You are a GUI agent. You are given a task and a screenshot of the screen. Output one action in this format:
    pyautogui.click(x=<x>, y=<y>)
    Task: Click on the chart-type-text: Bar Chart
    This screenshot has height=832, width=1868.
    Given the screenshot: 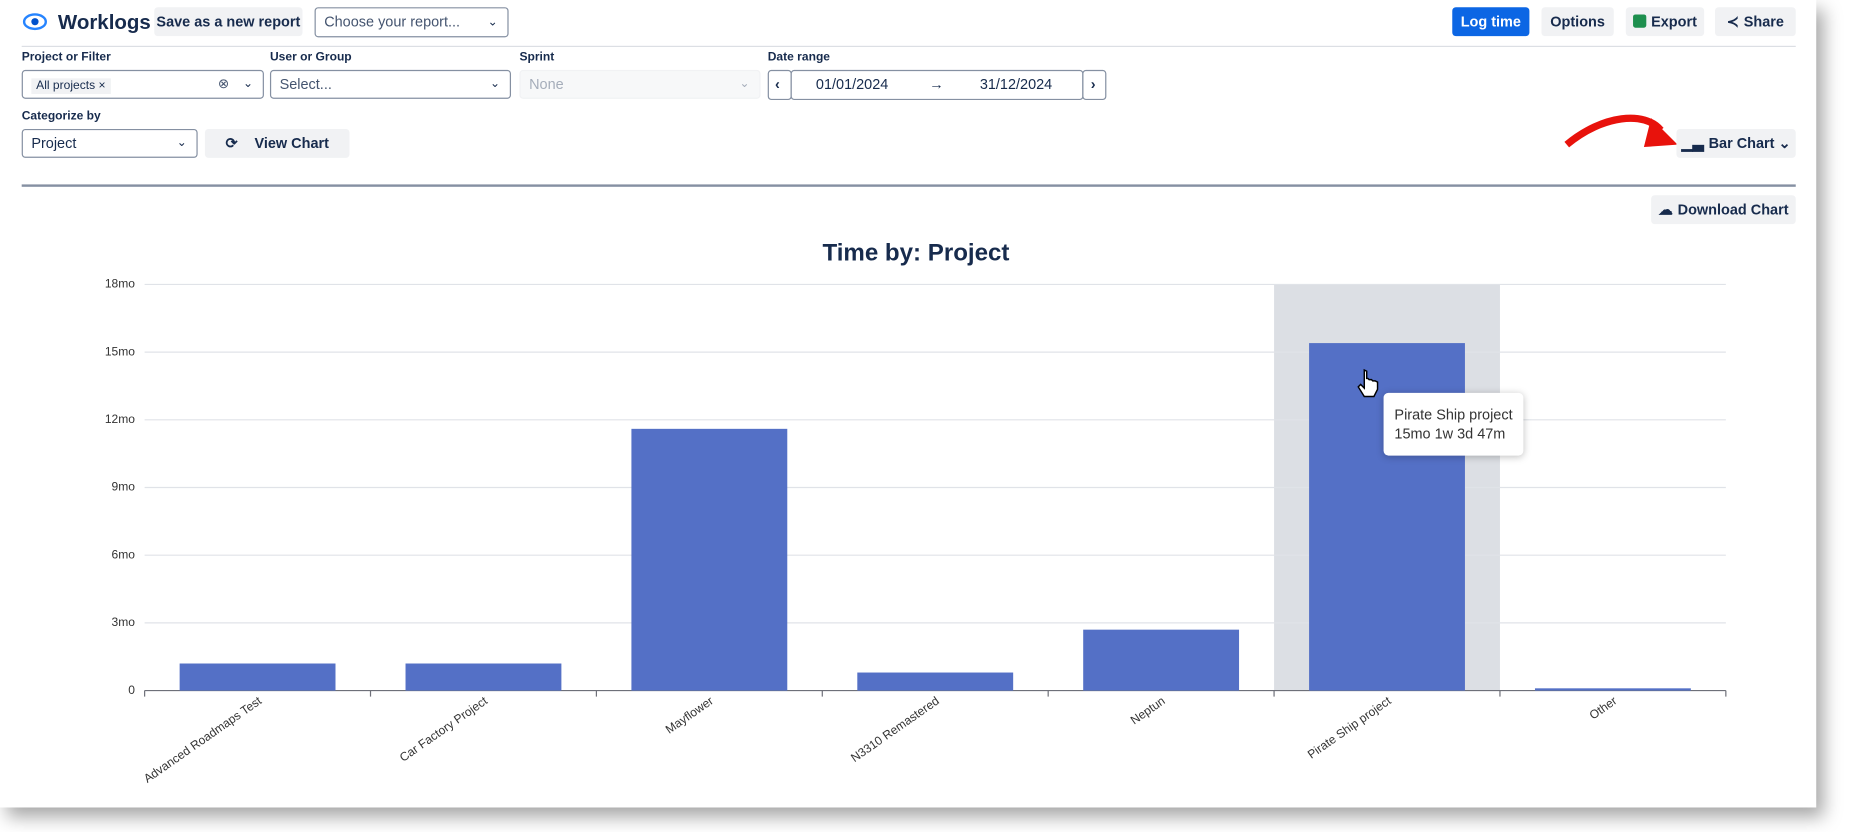 What is the action you would take?
    pyautogui.click(x=1741, y=143)
    